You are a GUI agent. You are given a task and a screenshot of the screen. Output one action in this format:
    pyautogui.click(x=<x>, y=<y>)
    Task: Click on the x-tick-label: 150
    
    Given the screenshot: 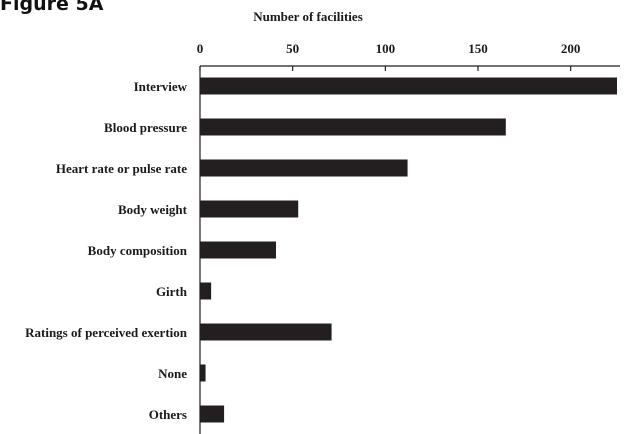 What is the action you would take?
    pyautogui.click(x=478, y=48)
    